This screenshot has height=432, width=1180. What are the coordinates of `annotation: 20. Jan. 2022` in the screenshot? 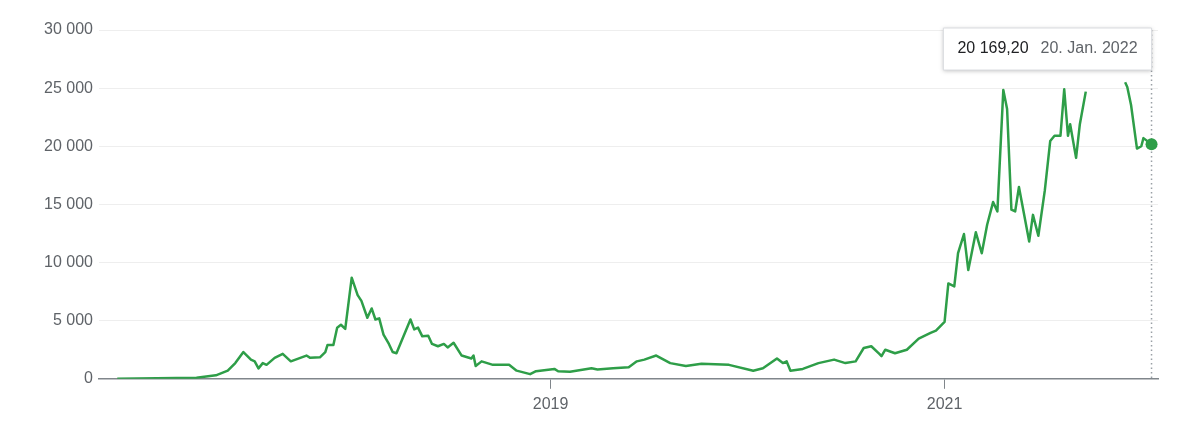 It's located at (1089, 48).